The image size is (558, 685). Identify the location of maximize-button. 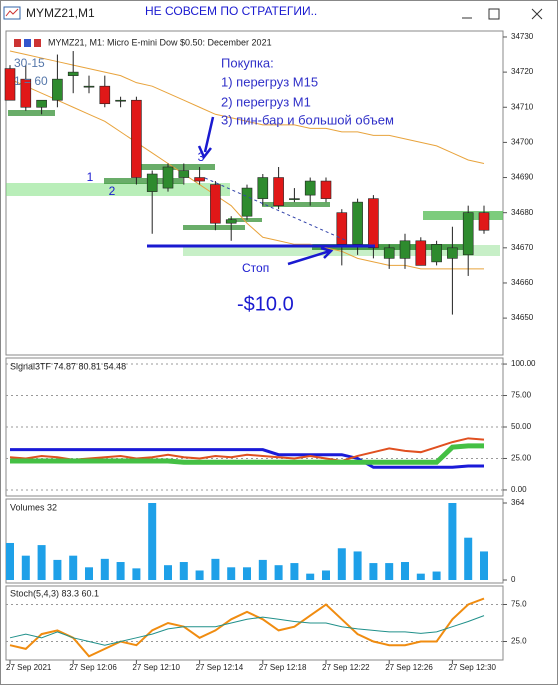
(494, 14).